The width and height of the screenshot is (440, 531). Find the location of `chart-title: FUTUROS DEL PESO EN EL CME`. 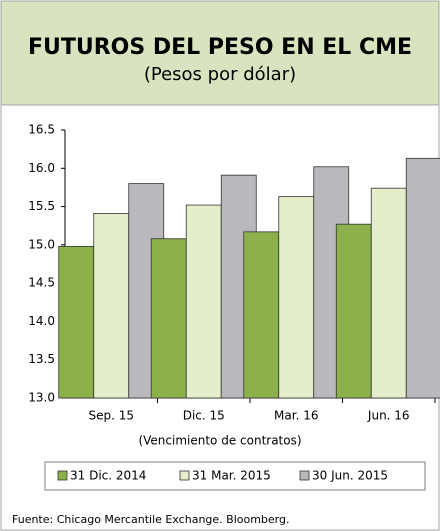

chart-title: FUTUROS DEL PESO EN EL CME is located at coordinates (220, 47).